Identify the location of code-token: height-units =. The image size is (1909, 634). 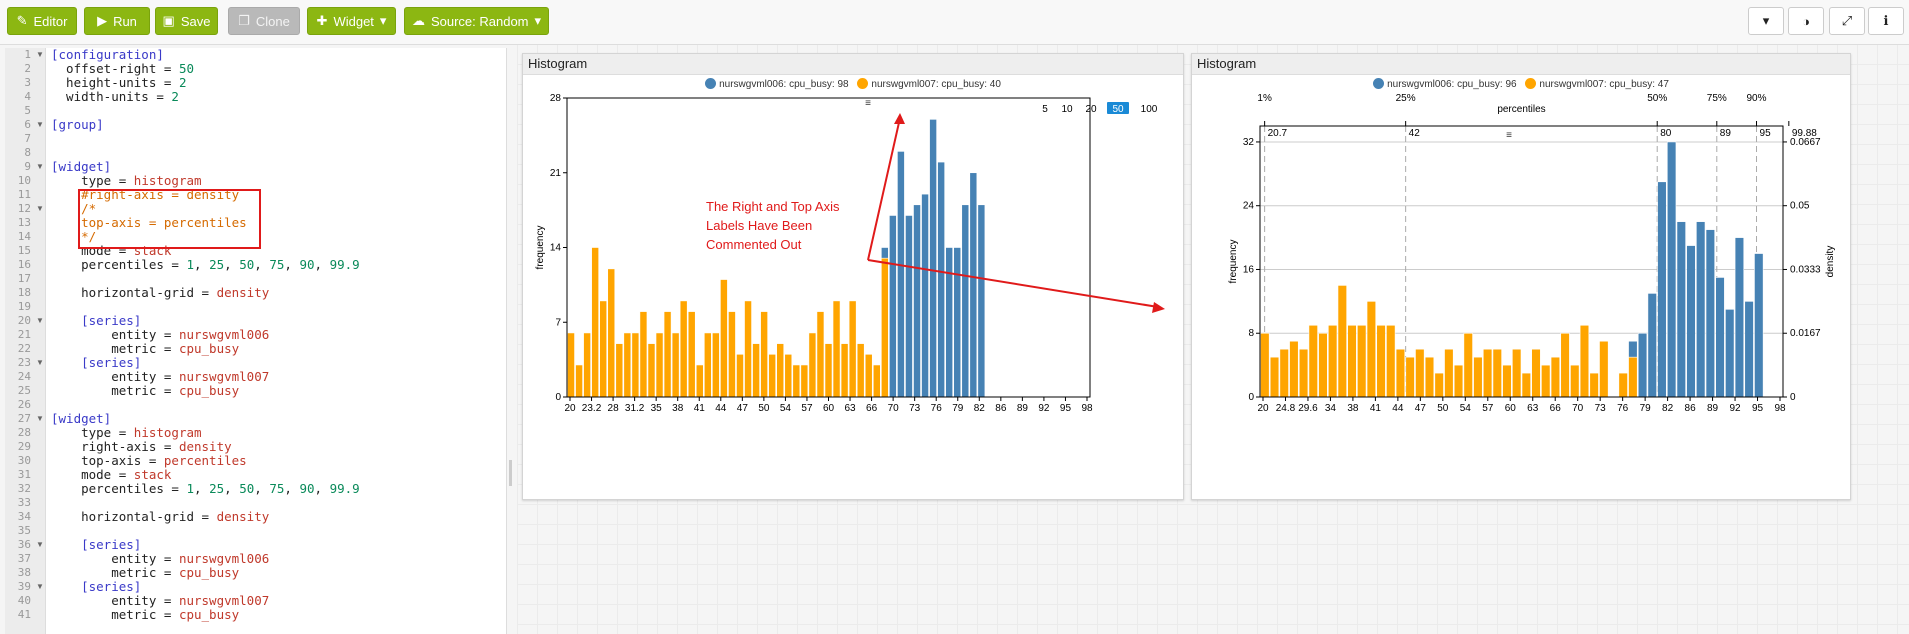
(115, 82).